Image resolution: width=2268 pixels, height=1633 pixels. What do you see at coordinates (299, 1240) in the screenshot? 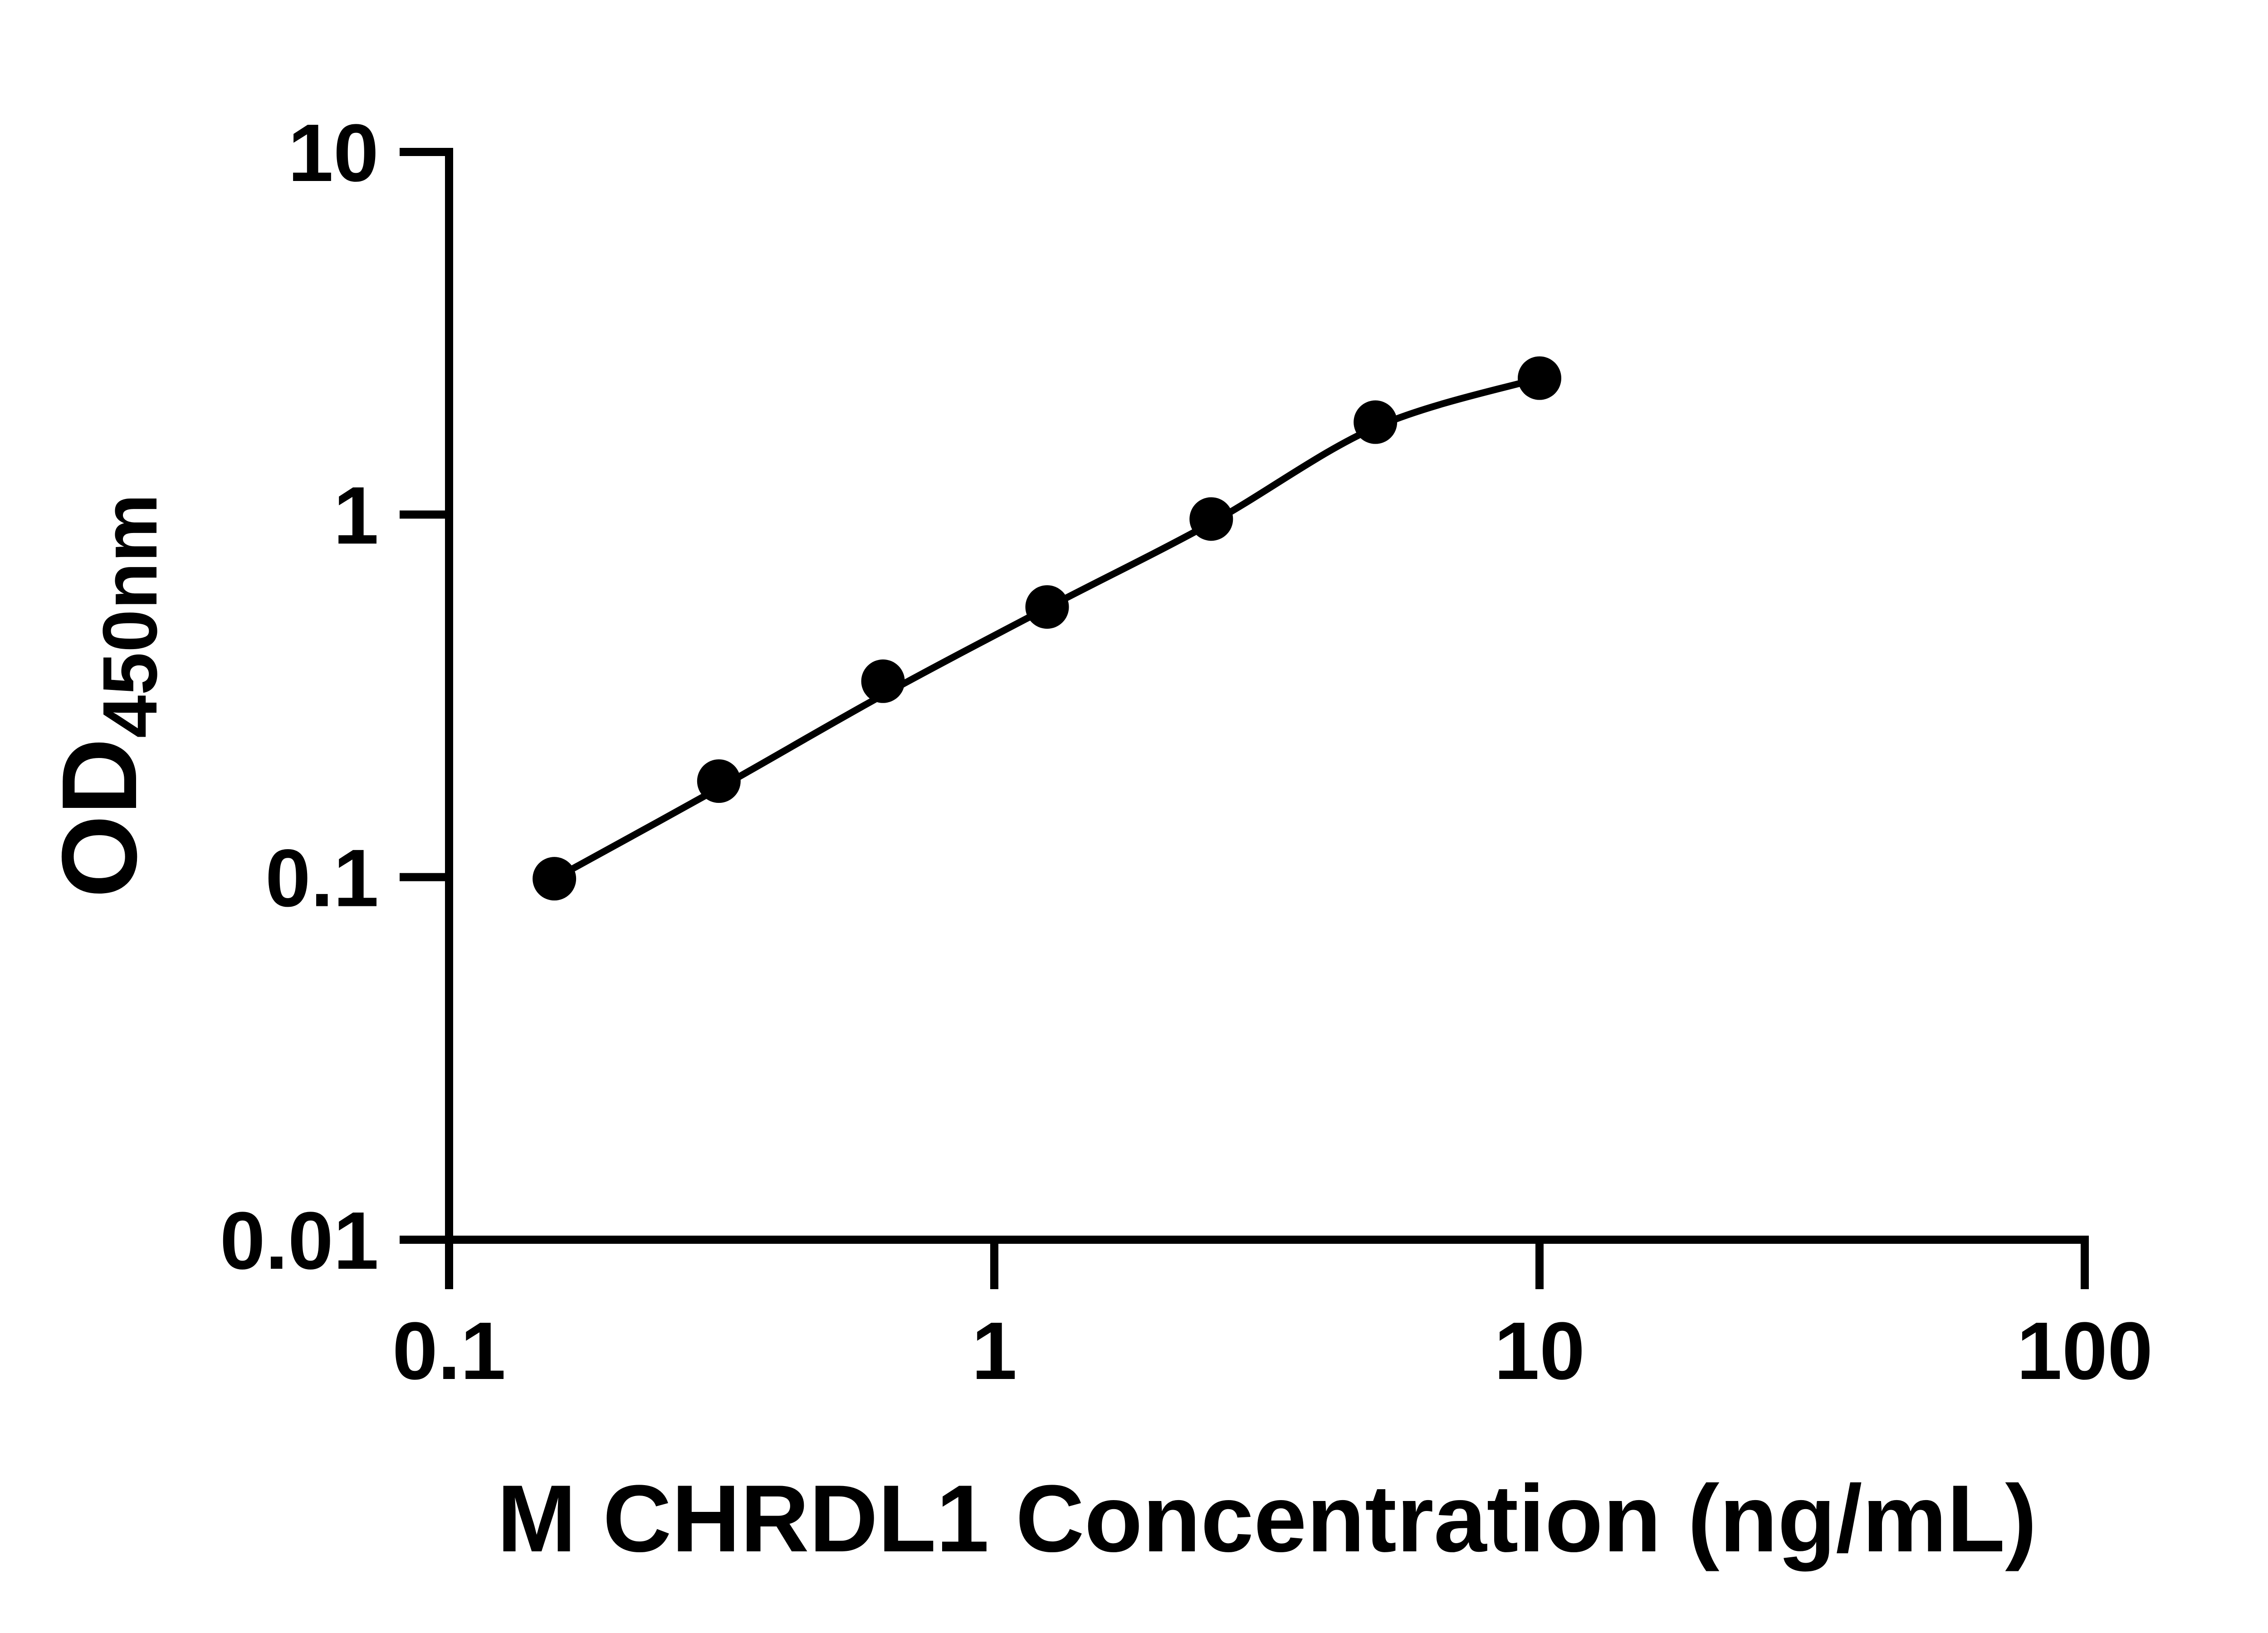
I see `y-tick-label: 0.01` at bounding box center [299, 1240].